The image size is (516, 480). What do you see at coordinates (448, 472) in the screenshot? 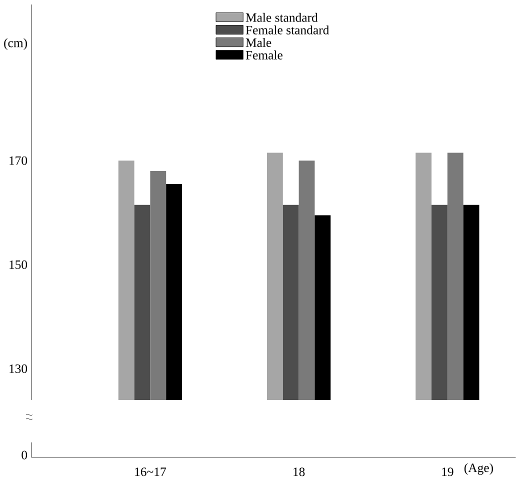
I see `x-tick-label: 19` at bounding box center [448, 472].